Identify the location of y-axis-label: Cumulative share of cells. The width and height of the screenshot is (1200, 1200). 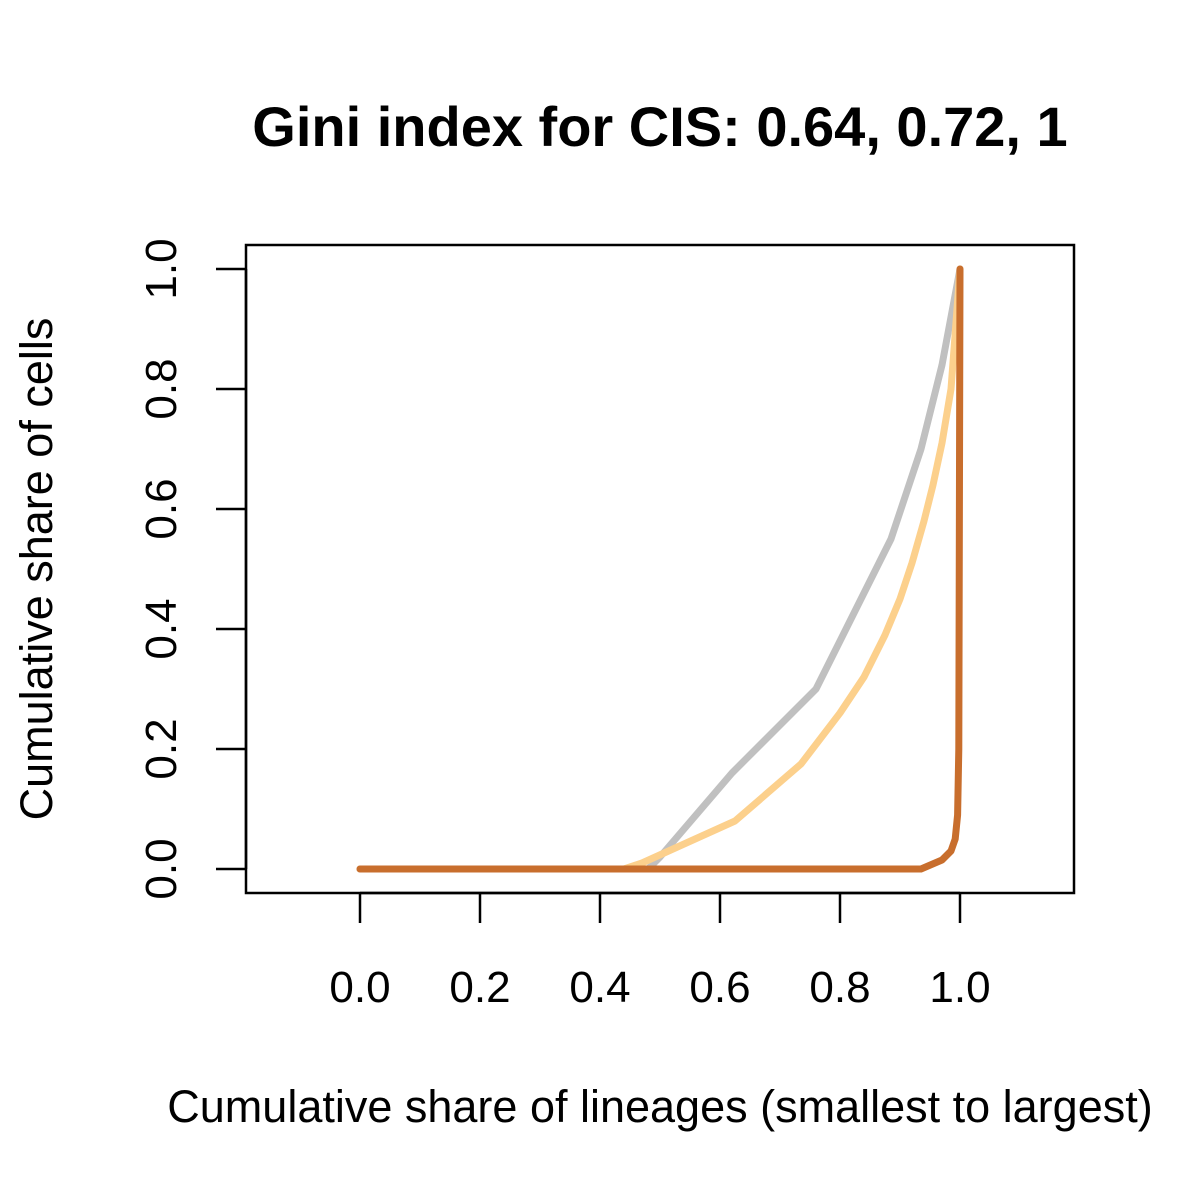
(36, 569).